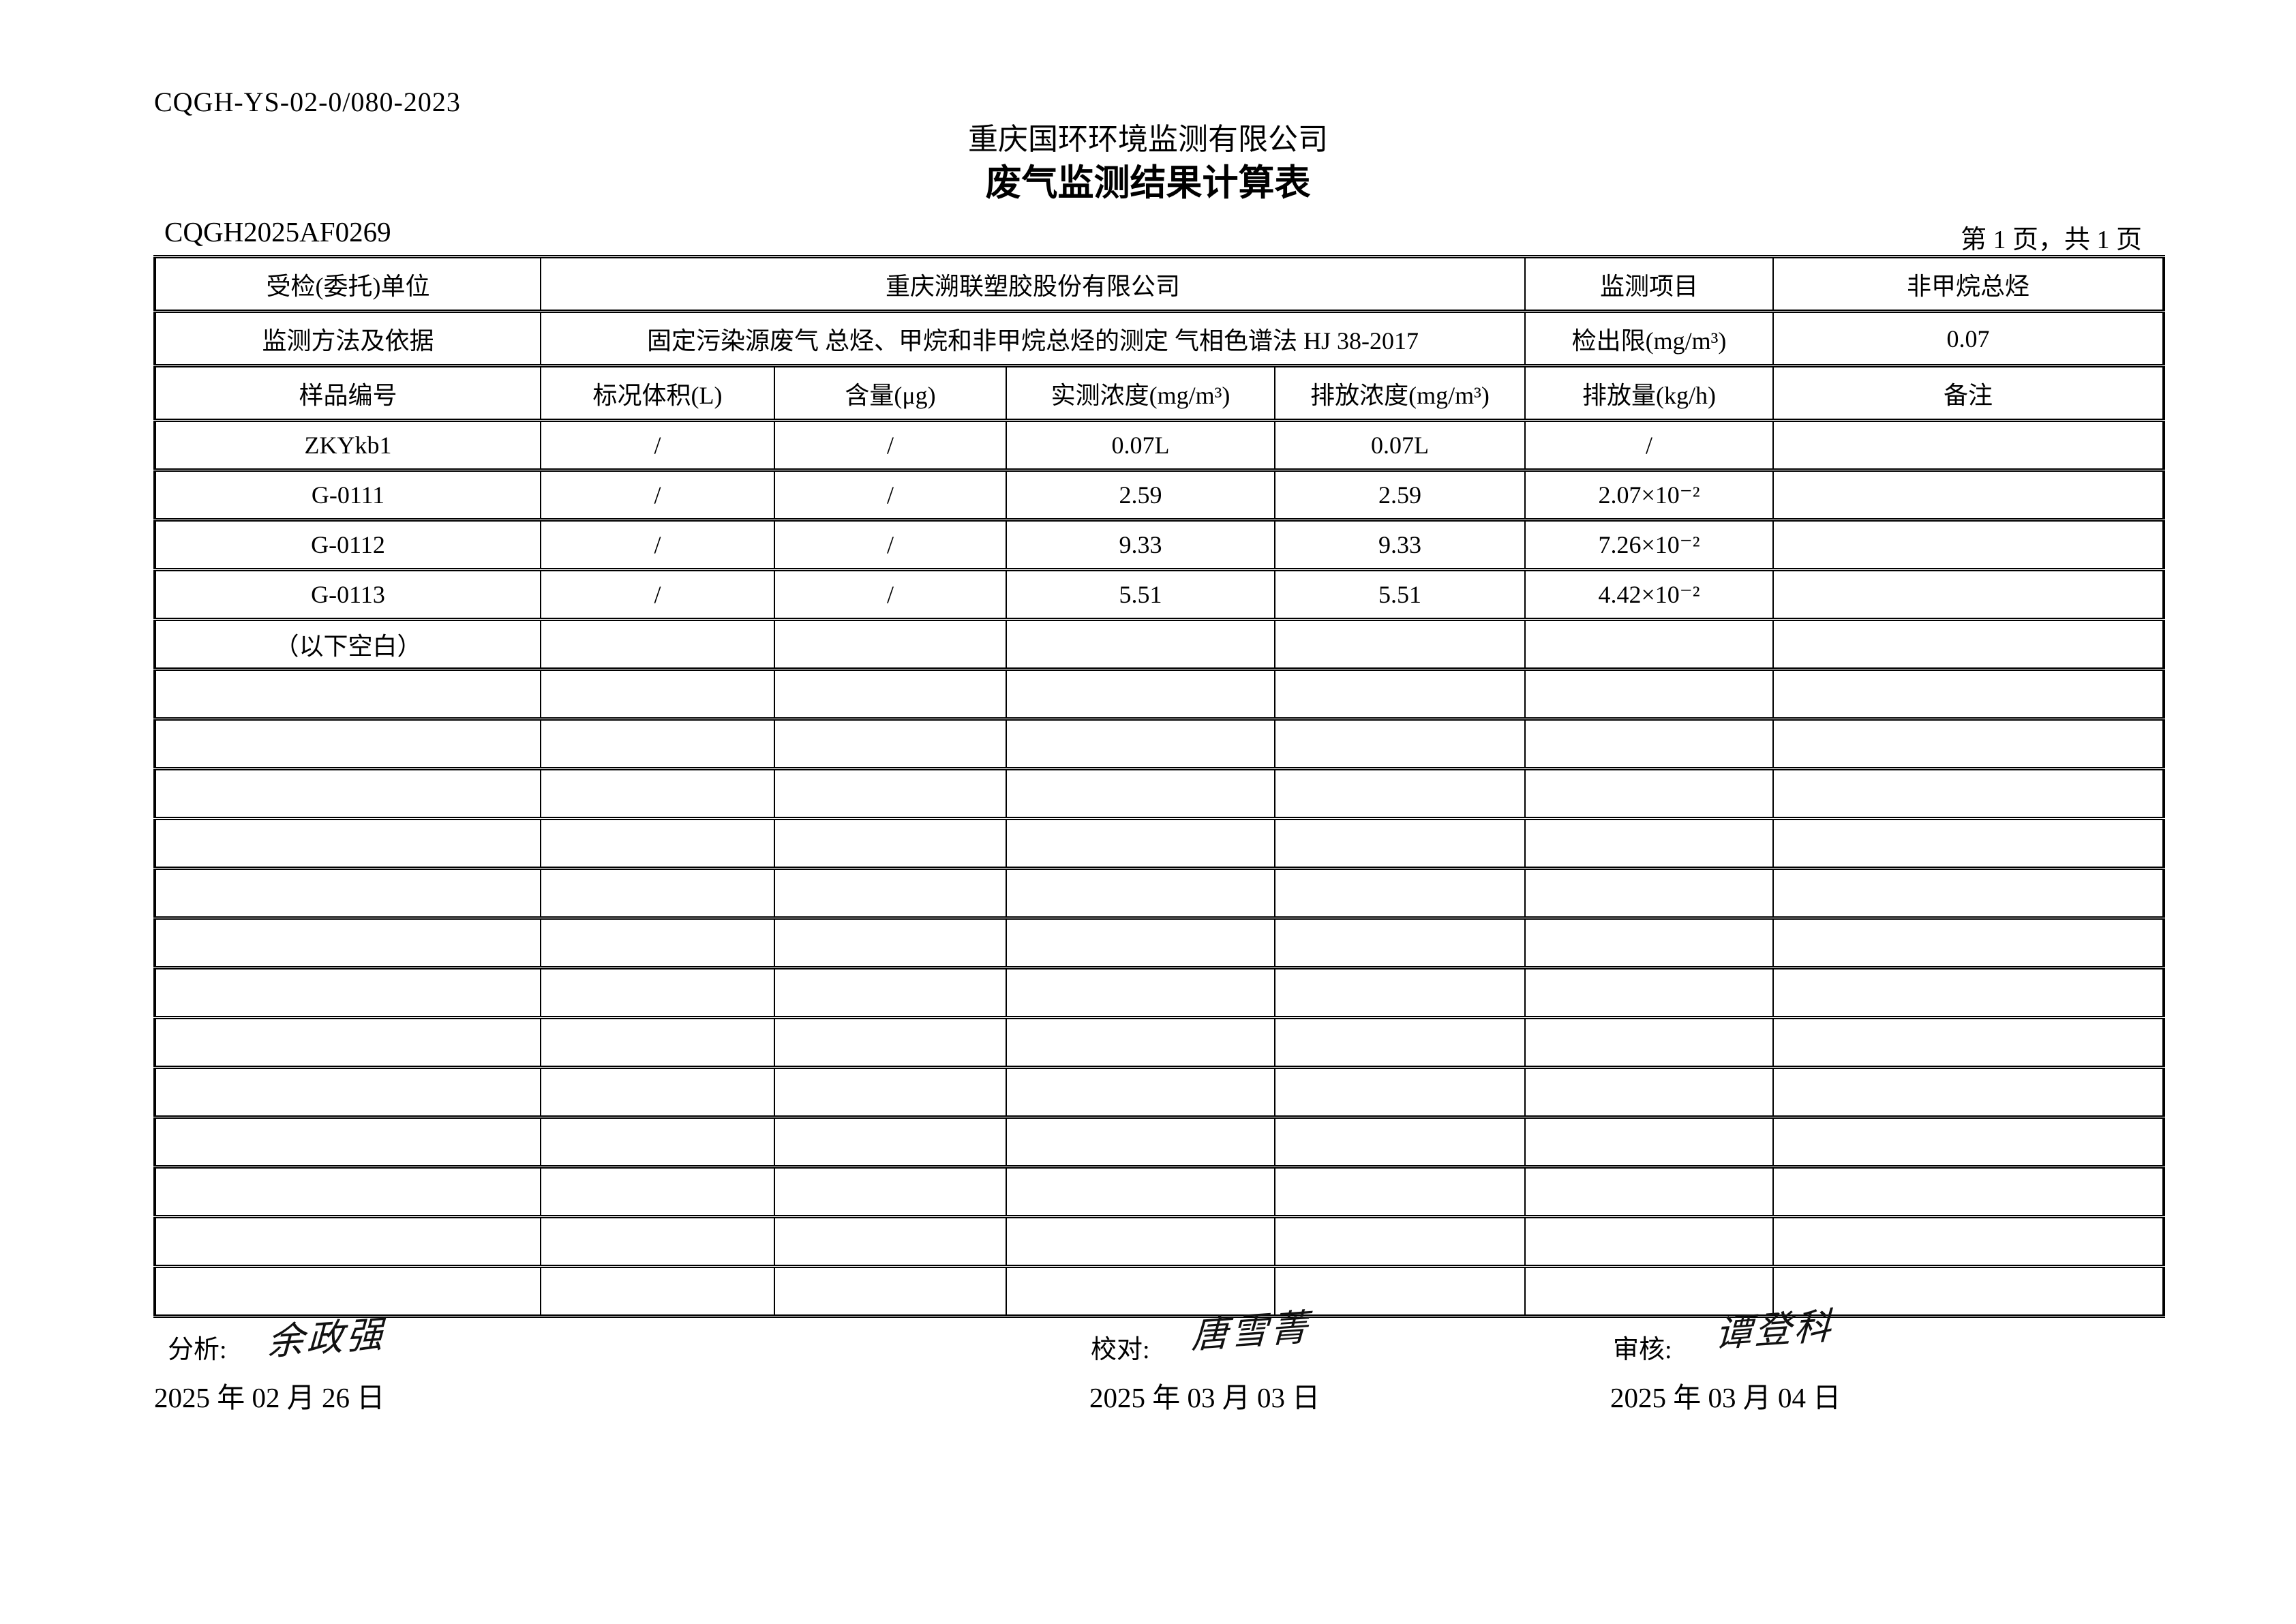 The width and height of the screenshot is (2296, 1624). I want to click on checker-signature: 唐雪菁, so click(1251, 1331).